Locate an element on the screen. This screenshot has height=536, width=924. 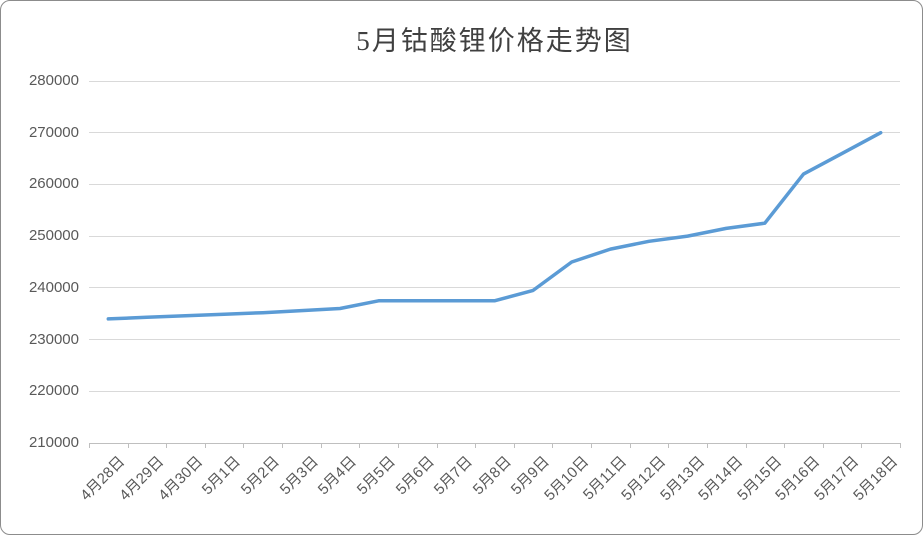
y-tick-label: 280000 is located at coordinates (53, 80).